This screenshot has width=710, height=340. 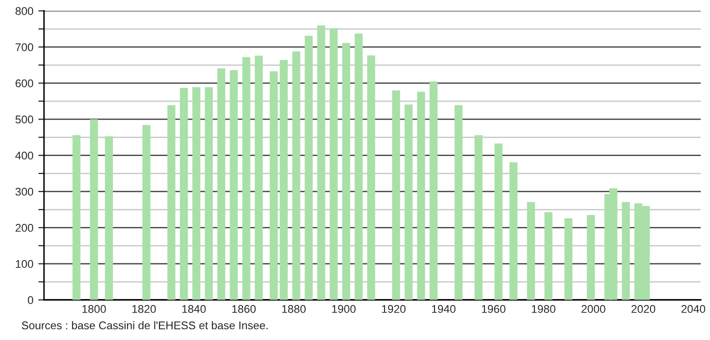 What do you see at coordinates (294, 309) in the screenshot?
I see `x-tick-label: 1880` at bounding box center [294, 309].